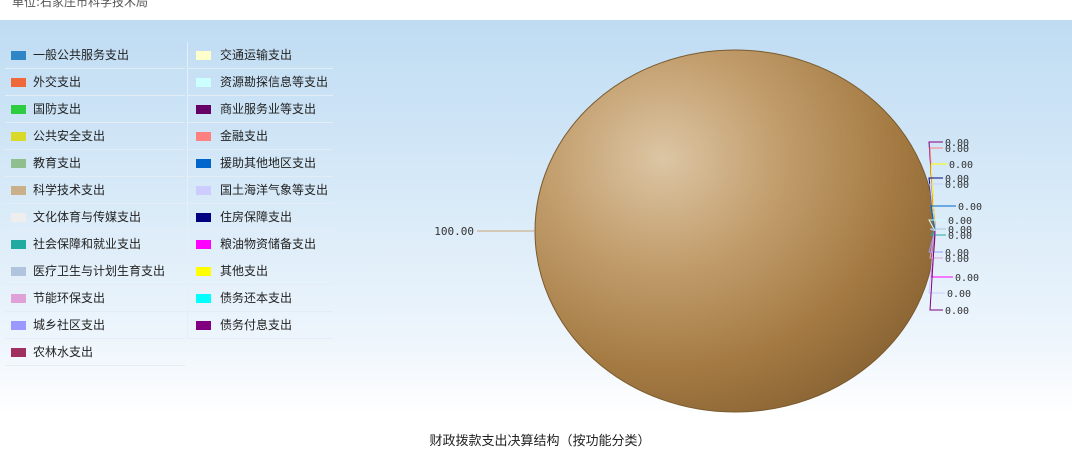 The image size is (1072, 450). Describe the element at coordinates (274, 82) in the screenshot. I see `legend-label: 资源勘探信息等支出` at that location.